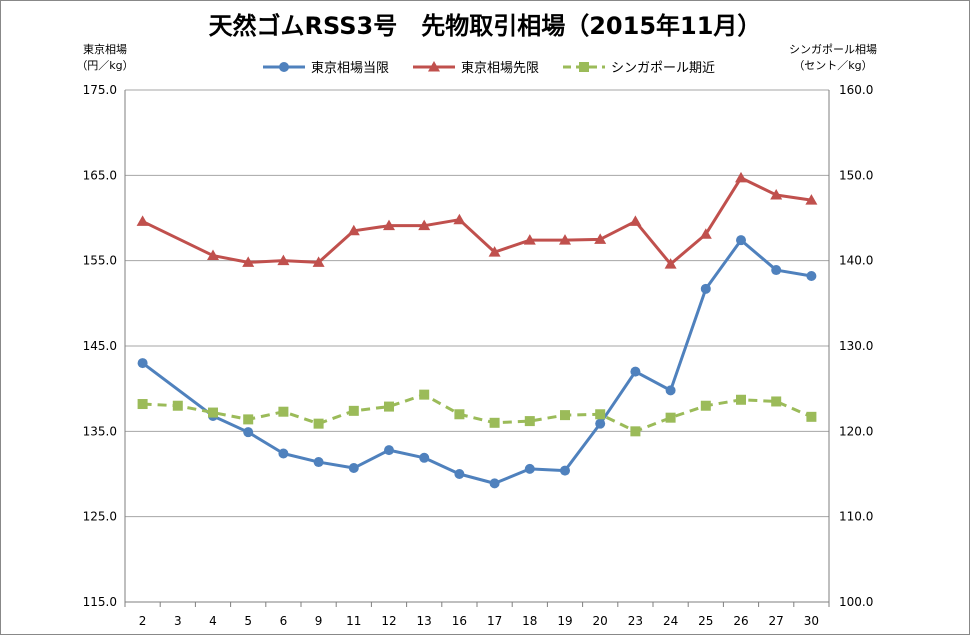  I want to click on y-left-tick-label: 125.0, so click(100, 517).